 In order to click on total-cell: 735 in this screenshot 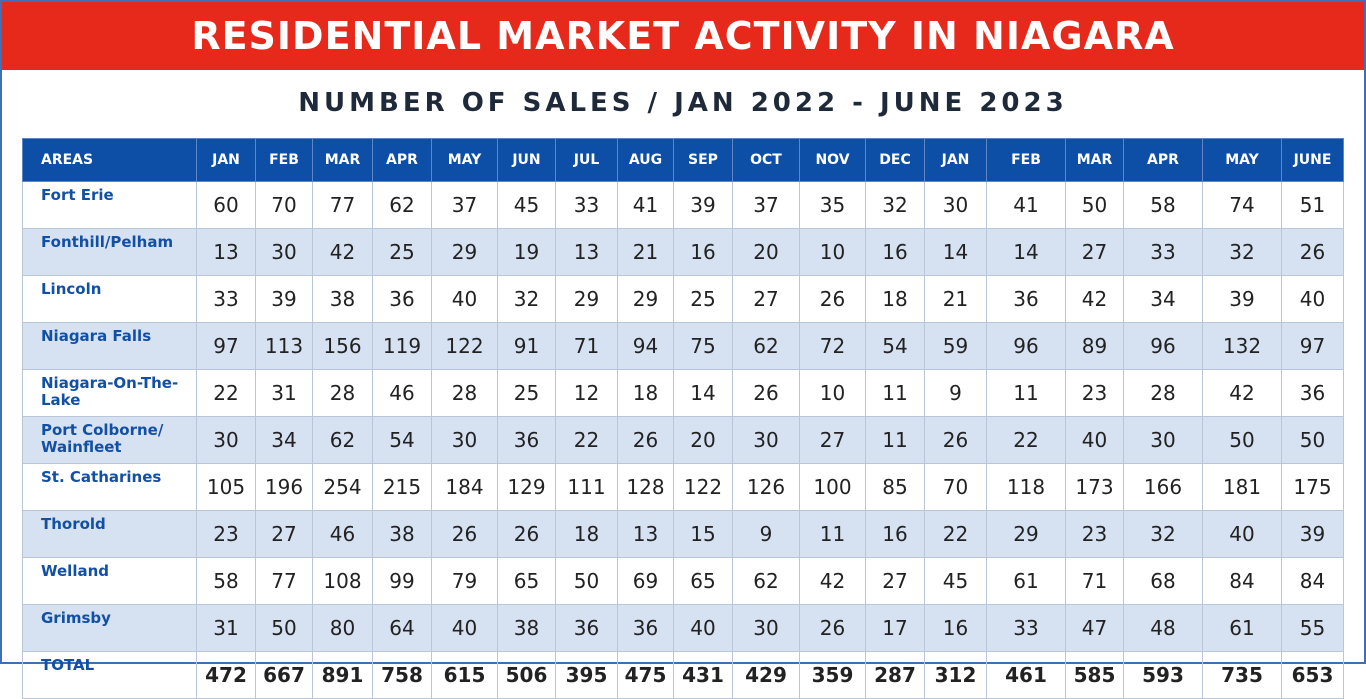, I will do `click(1242, 675)`.